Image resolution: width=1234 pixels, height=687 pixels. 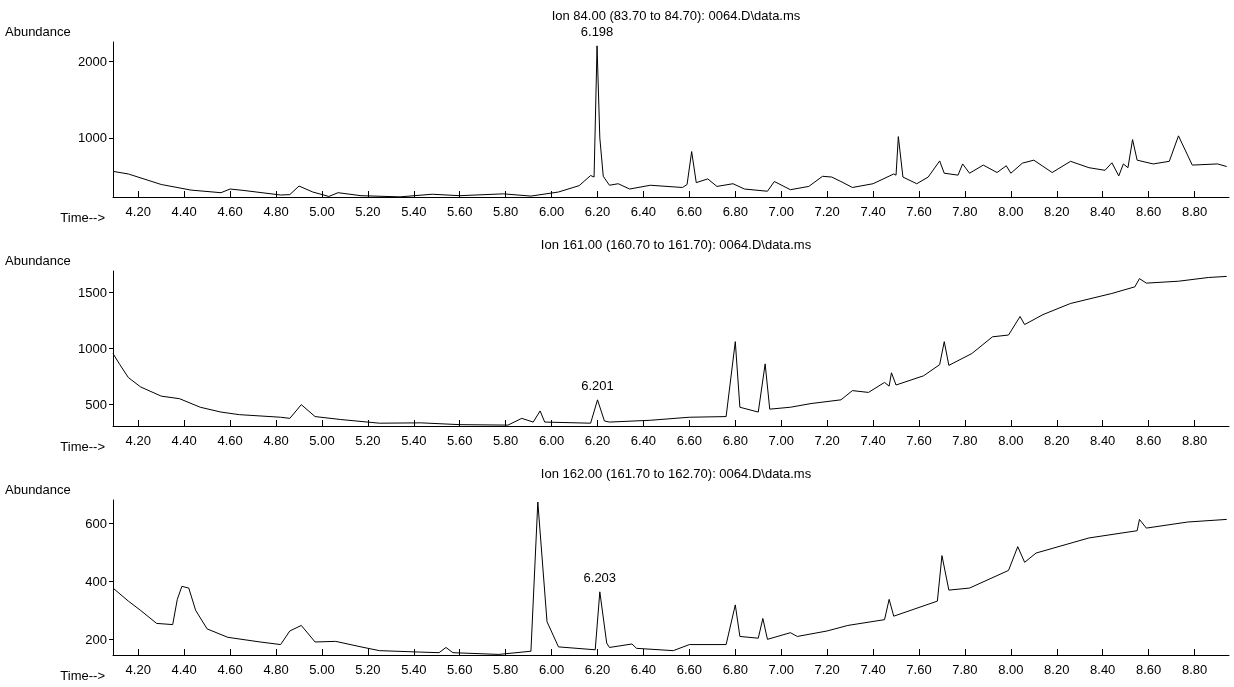 I want to click on y-tick-label: 2000, so click(x=92, y=61).